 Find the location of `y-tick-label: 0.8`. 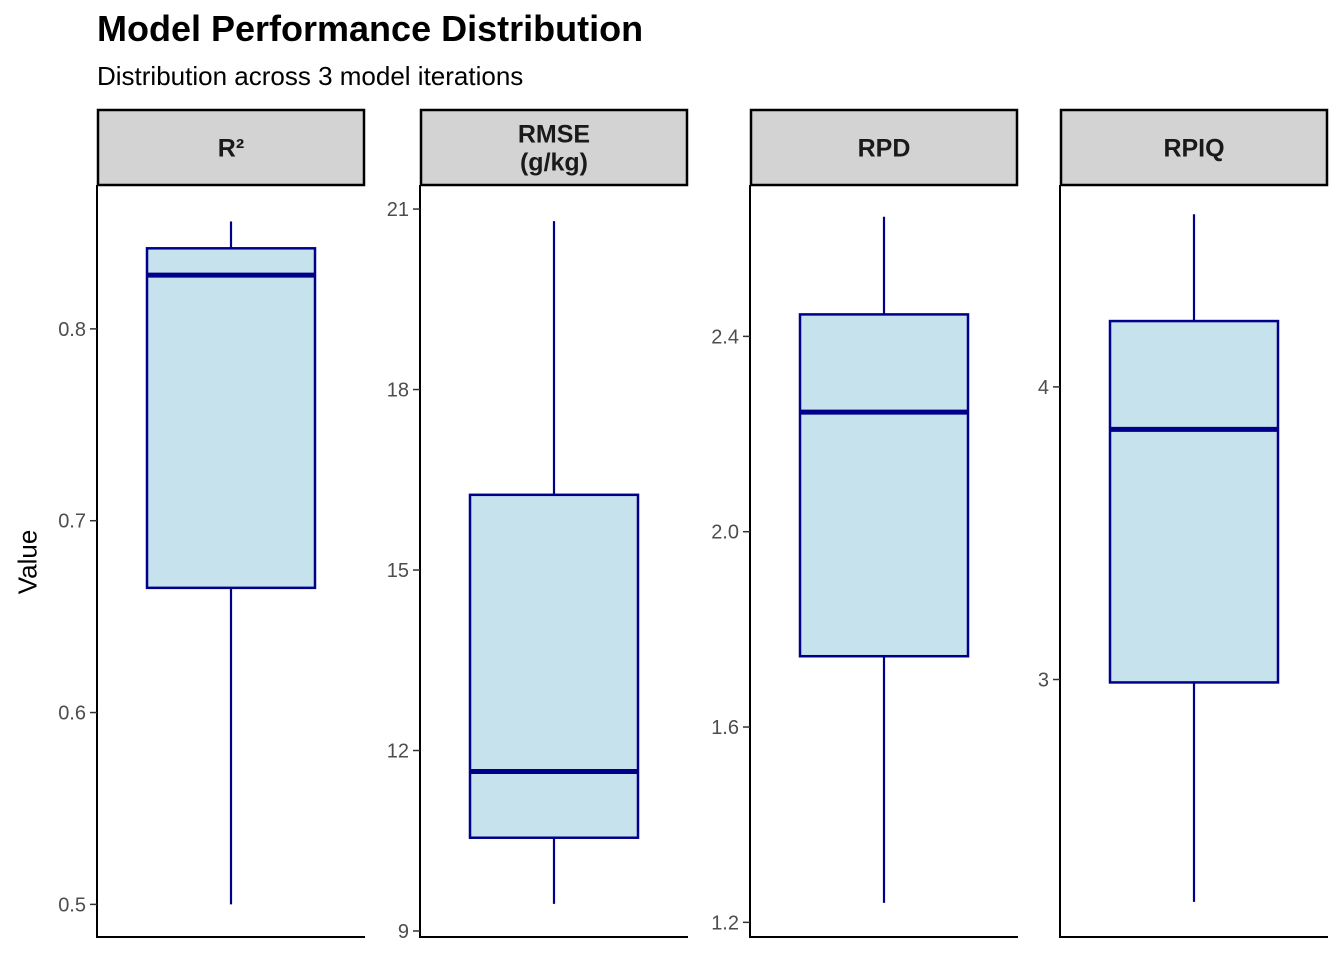

y-tick-label: 0.8 is located at coordinates (72, 330).